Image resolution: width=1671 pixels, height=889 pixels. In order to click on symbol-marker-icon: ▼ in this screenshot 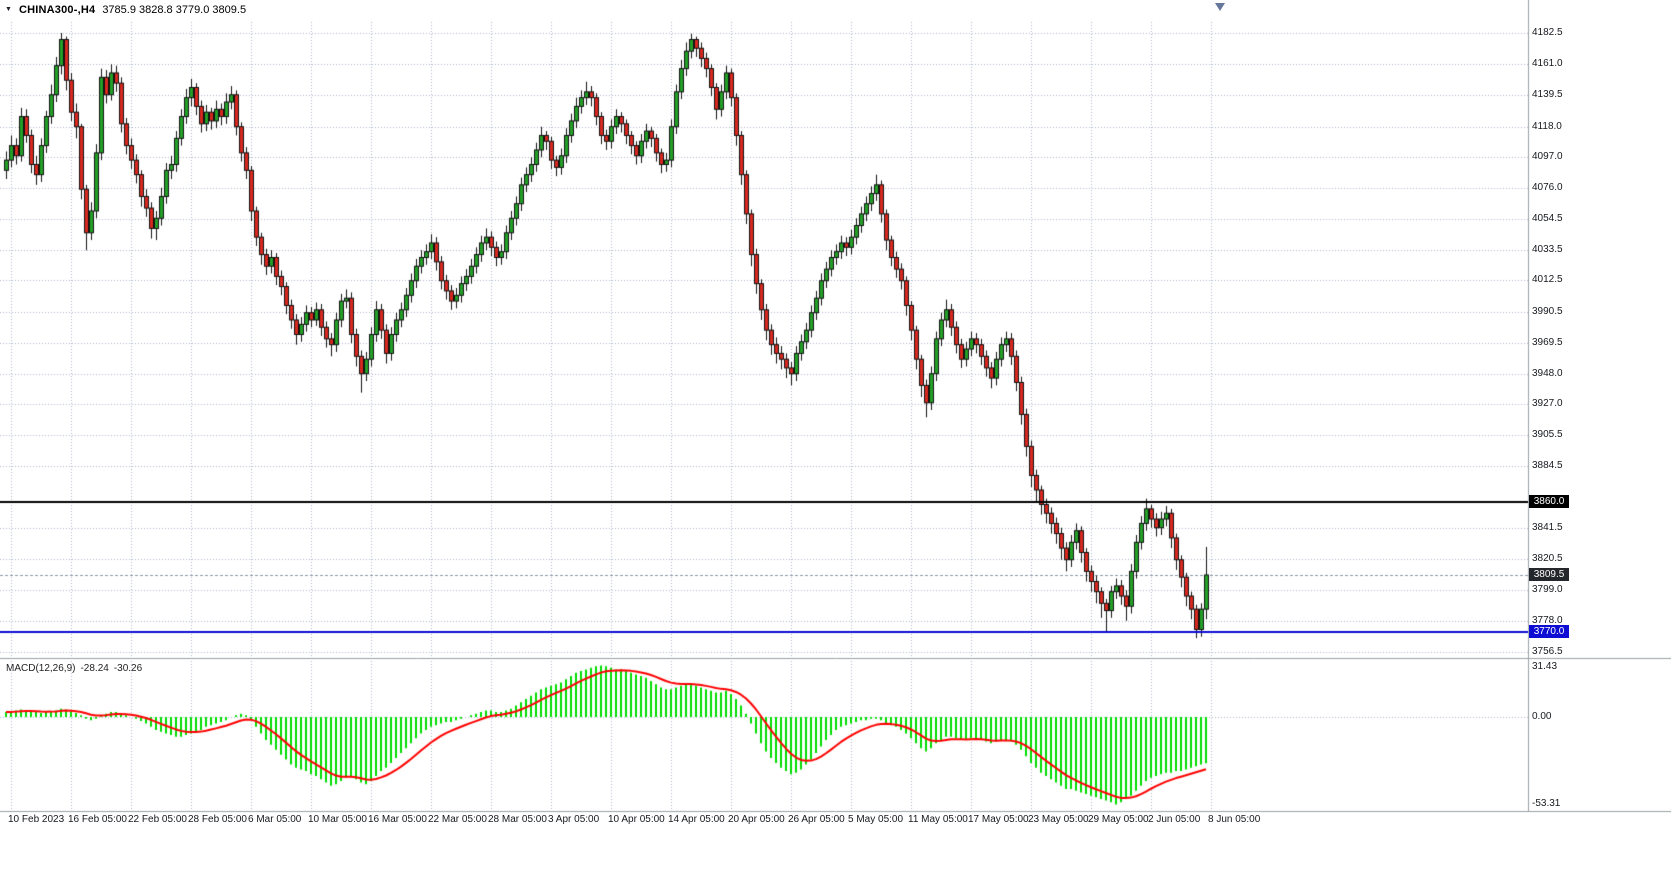, I will do `click(8, 9)`.